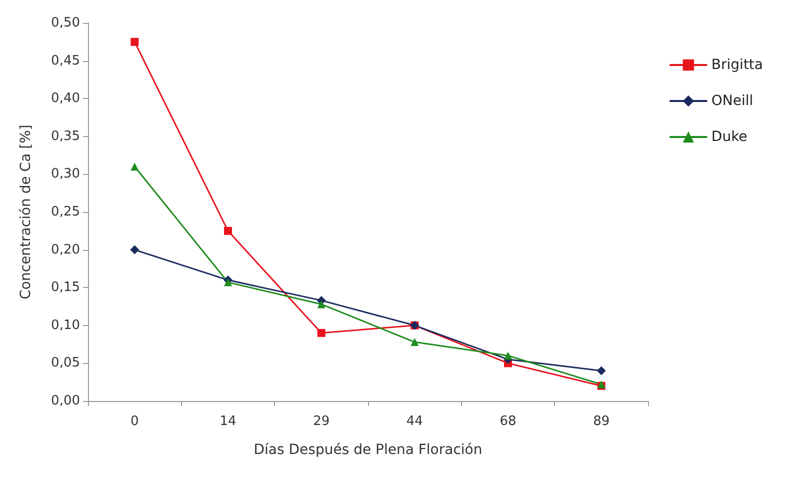  What do you see at coordinates (737, 65) in the screenshot?
I see `legend-label: Brigitta` at bounding box center [737, 65].